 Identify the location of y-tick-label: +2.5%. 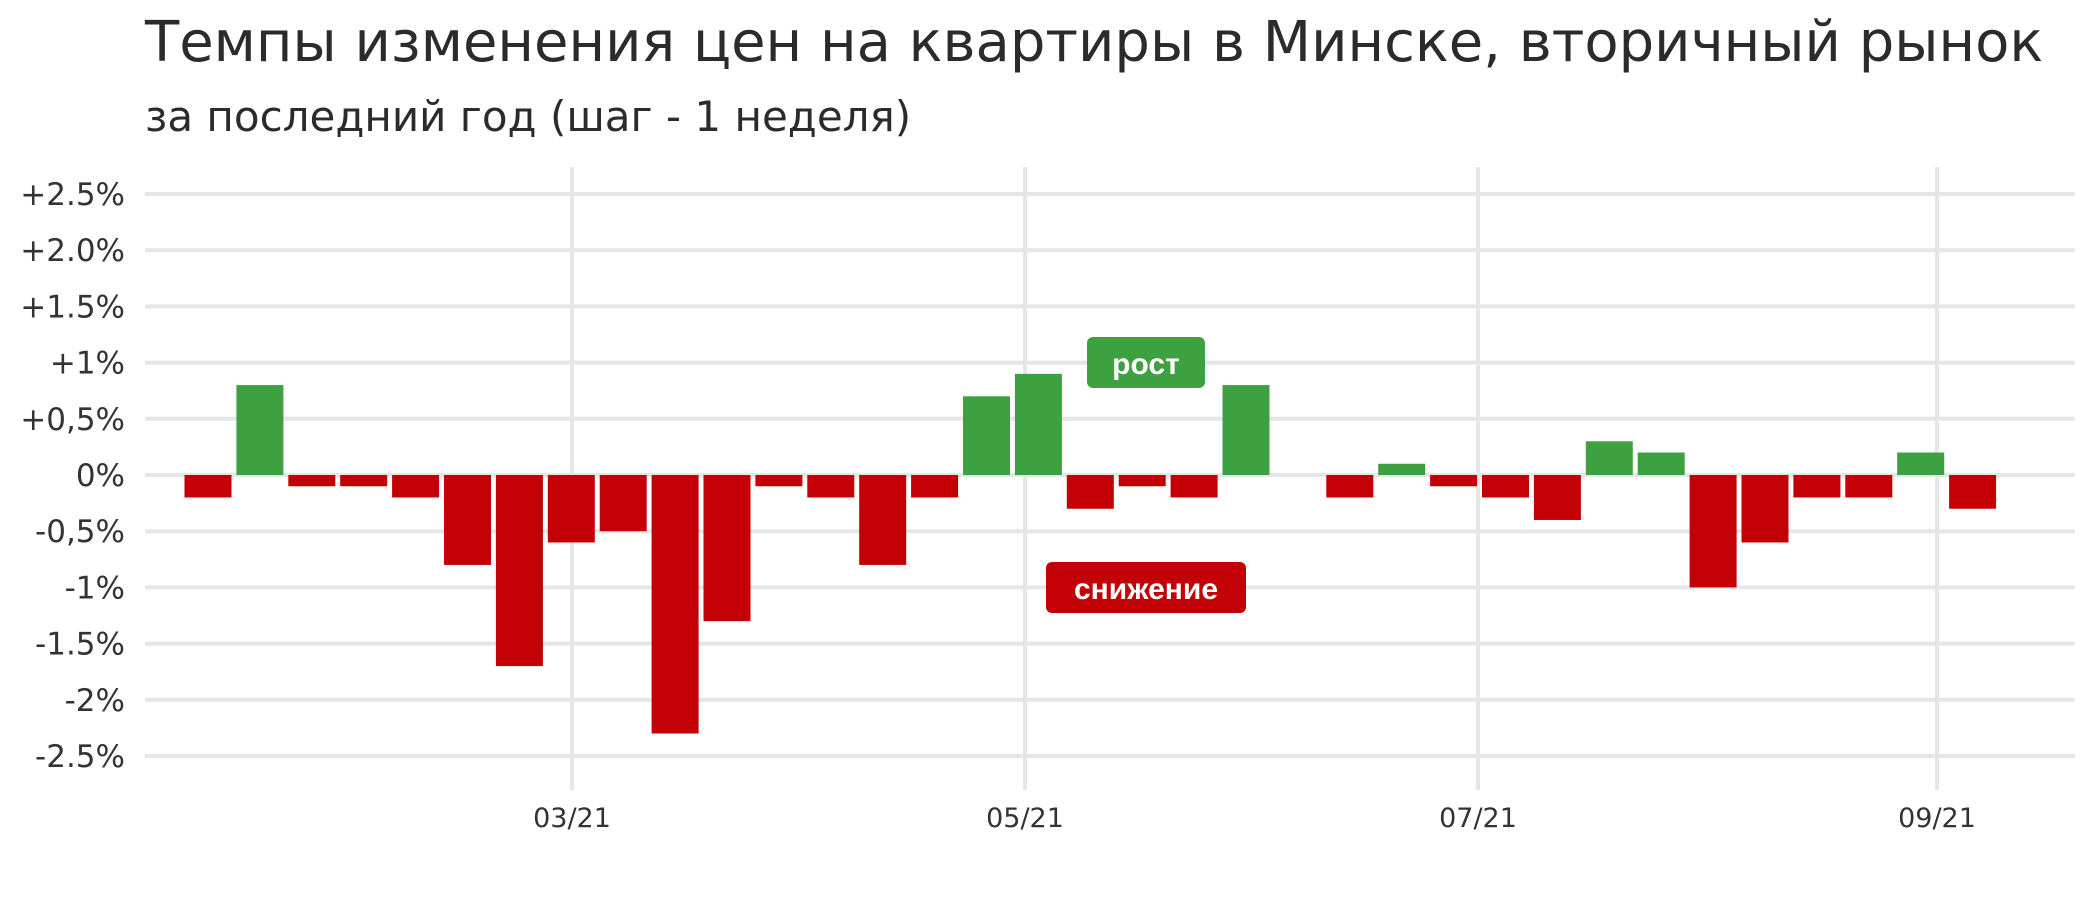
(72, 195).